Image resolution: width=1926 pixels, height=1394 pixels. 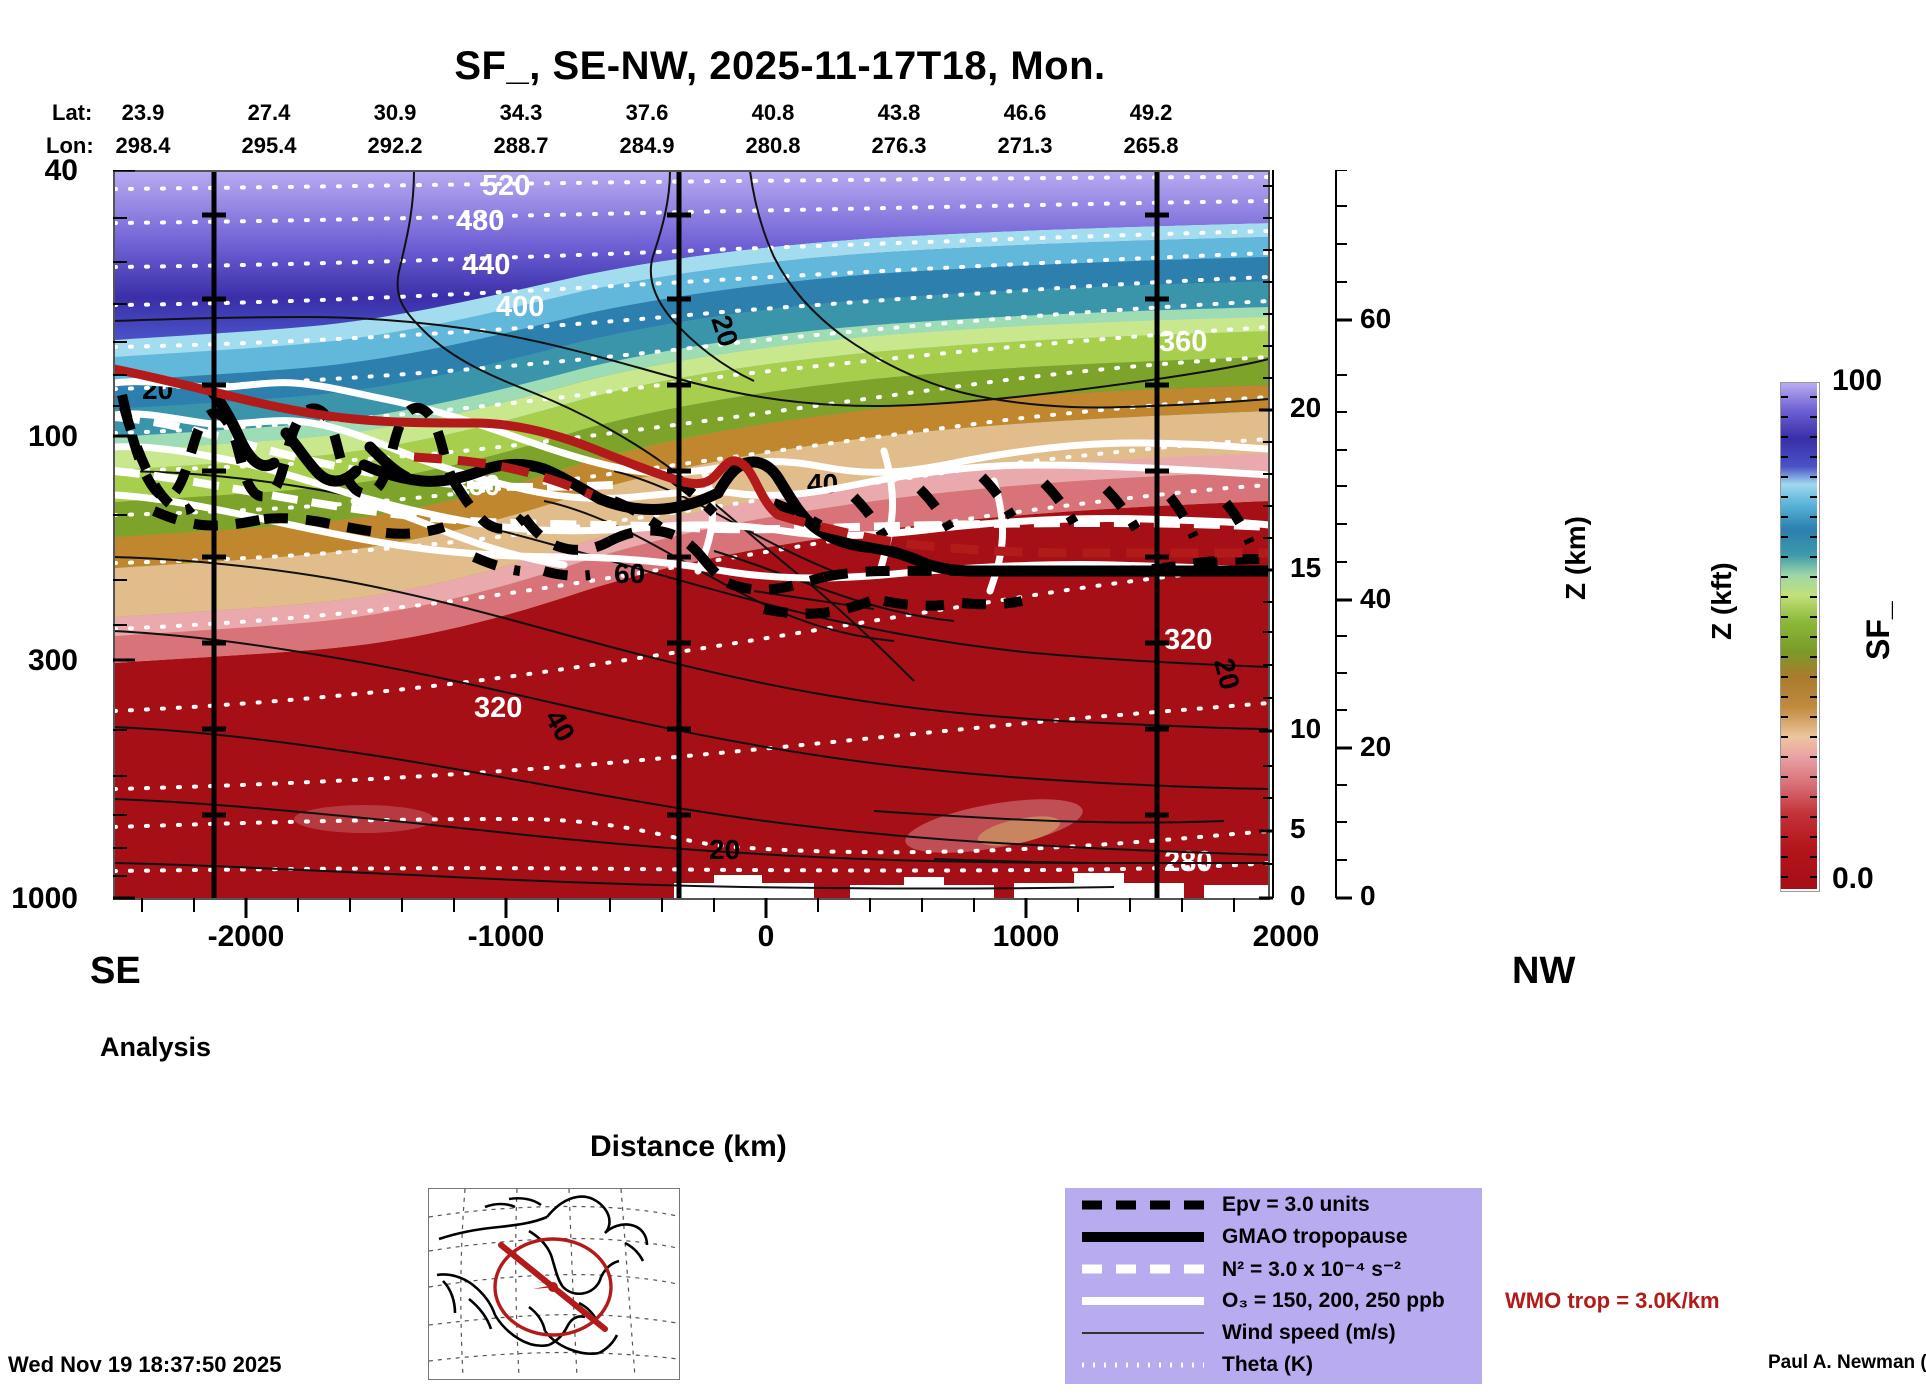 What do you see at coordinates (766, 936) in the screenshot?
I see `x-tick-label: 0` at bounding box center [766, 936].